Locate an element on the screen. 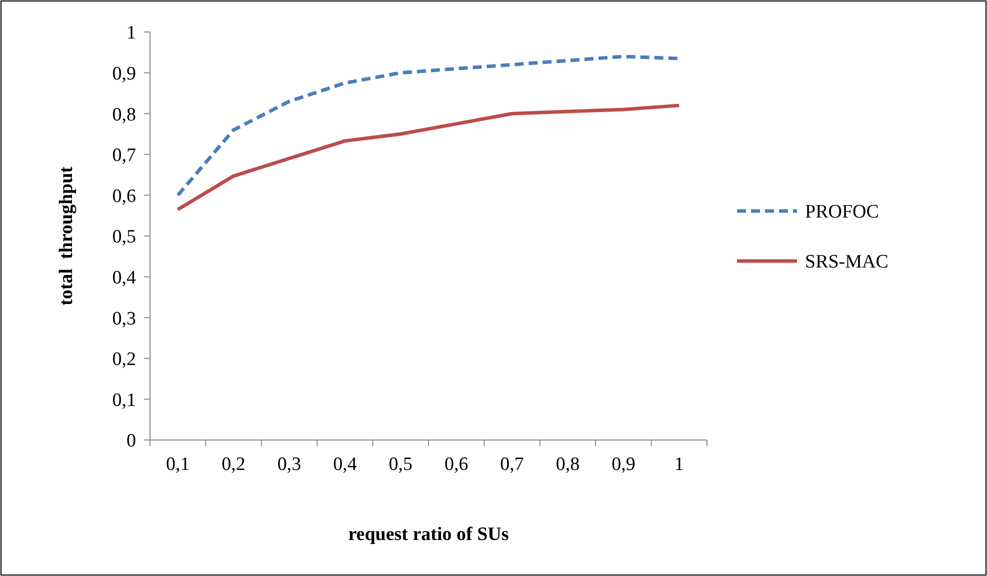  legend-label: SRS-MAC is located at coordinates (846, 262).